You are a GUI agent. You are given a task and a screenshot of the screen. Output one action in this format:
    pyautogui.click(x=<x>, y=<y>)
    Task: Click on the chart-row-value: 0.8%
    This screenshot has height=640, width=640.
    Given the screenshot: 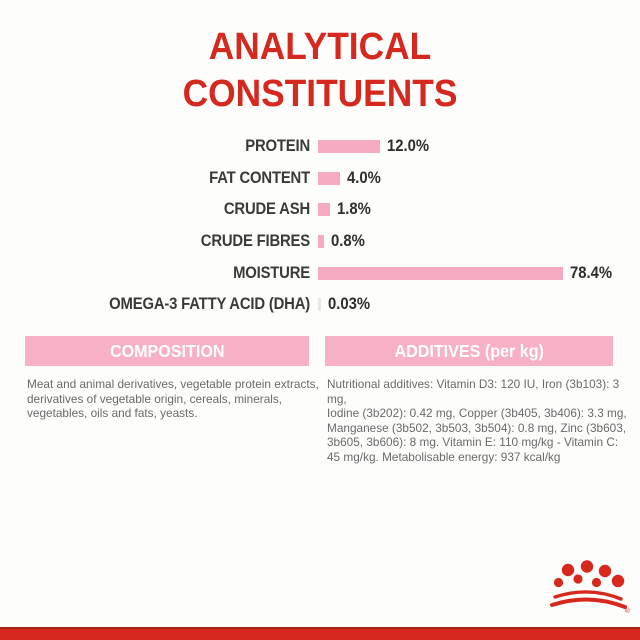 What is the action you would take?
    pyautogui.click(x=348, y=241)
    